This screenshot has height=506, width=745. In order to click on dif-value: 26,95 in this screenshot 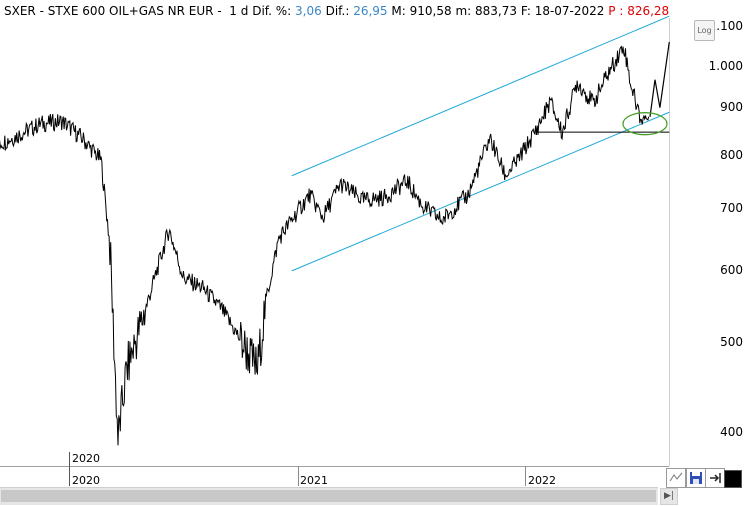, I will do `click(370, 11)`.